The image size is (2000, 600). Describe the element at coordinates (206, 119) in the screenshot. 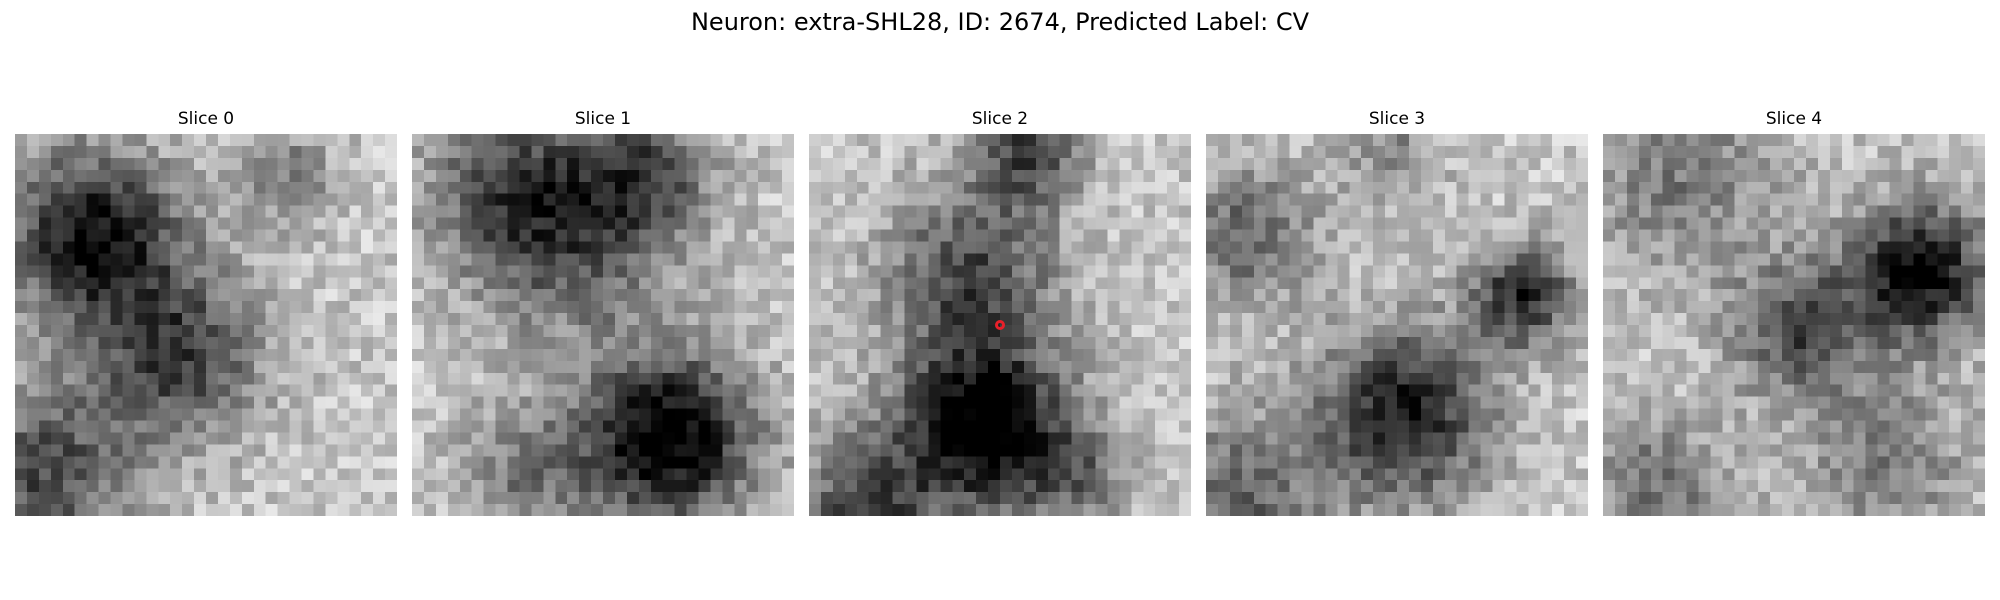

I see `panel-label-slice-0: Slice 0` at that location.